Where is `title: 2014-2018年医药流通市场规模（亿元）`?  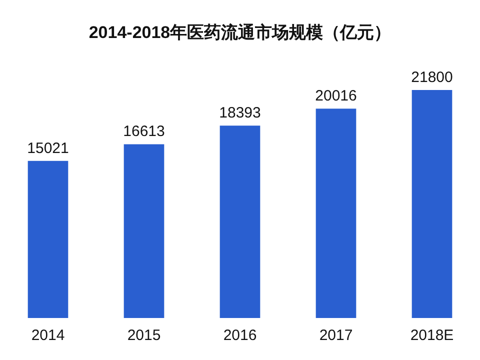 title: 2014-2018年医药流通市场规模（亿元） is located at coordinates (240, 32).